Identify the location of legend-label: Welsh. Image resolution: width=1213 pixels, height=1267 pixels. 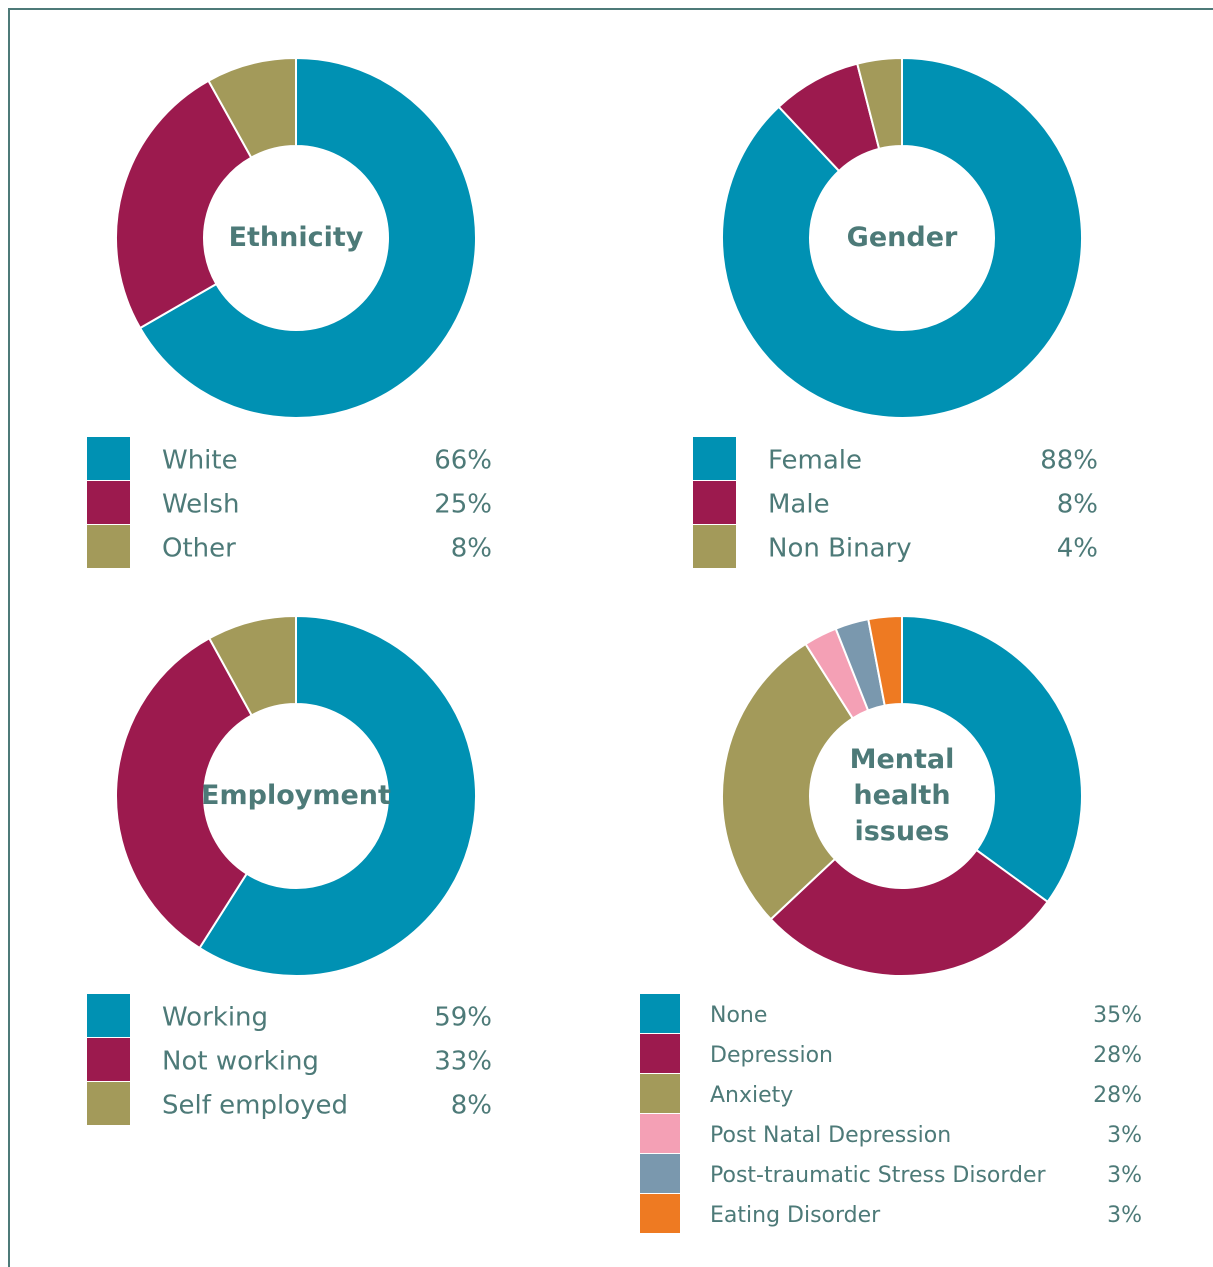
(200, 505).